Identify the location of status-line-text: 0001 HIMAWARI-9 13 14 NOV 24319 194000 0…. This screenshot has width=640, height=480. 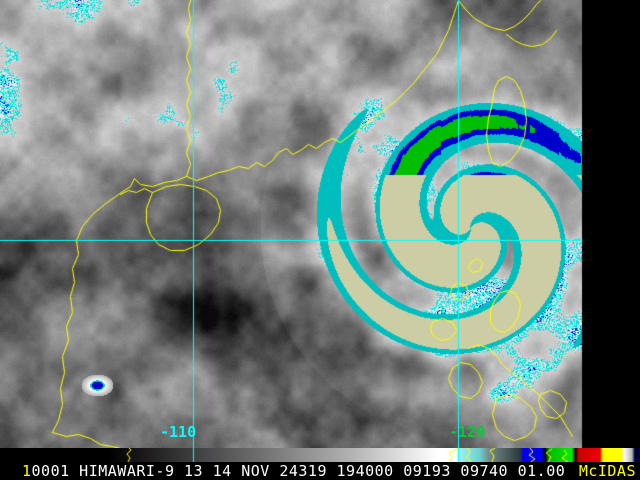
(298, 471).